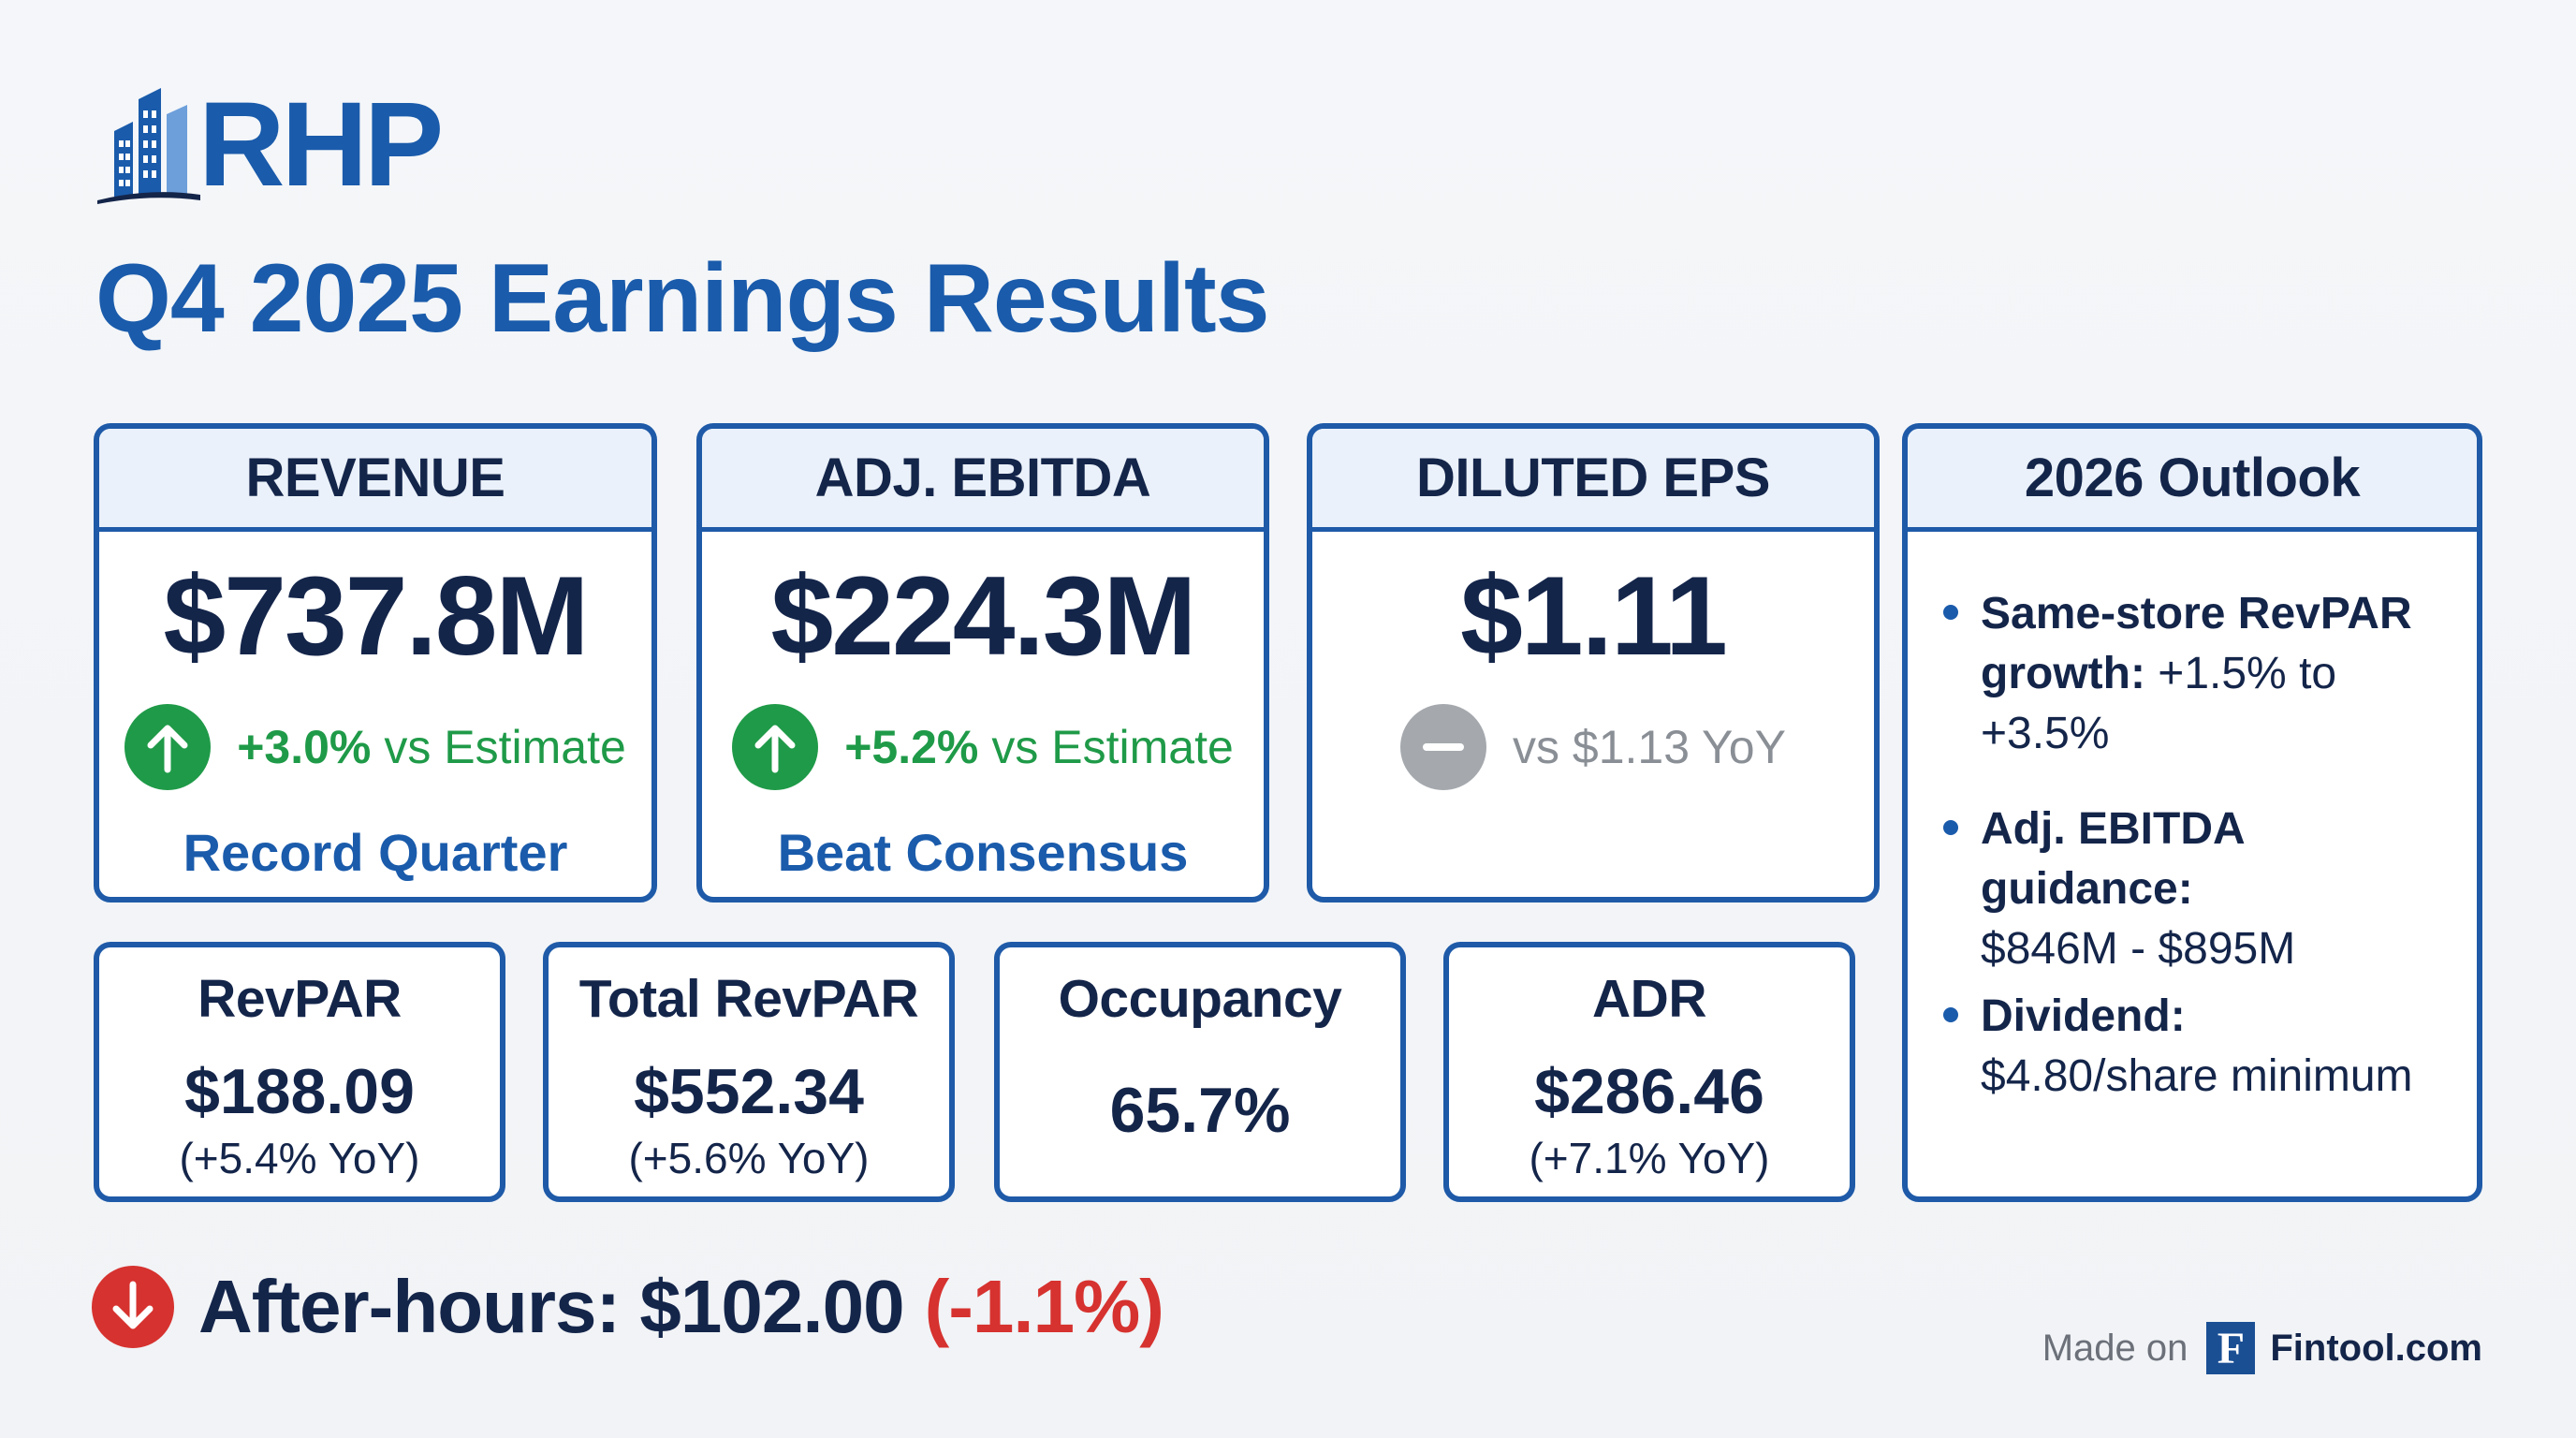 The height and width of the screenshot is (1438, 2576). Describe the element at coordinates (375, 747) in the screenshot. I see `revenue-comparison: +3.0% vs Estimate` at that location.